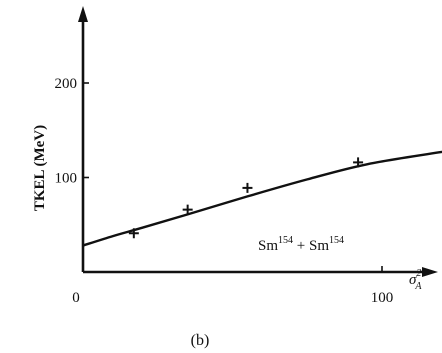  I want to click on y-tick-label: 200, so click(66, 84).